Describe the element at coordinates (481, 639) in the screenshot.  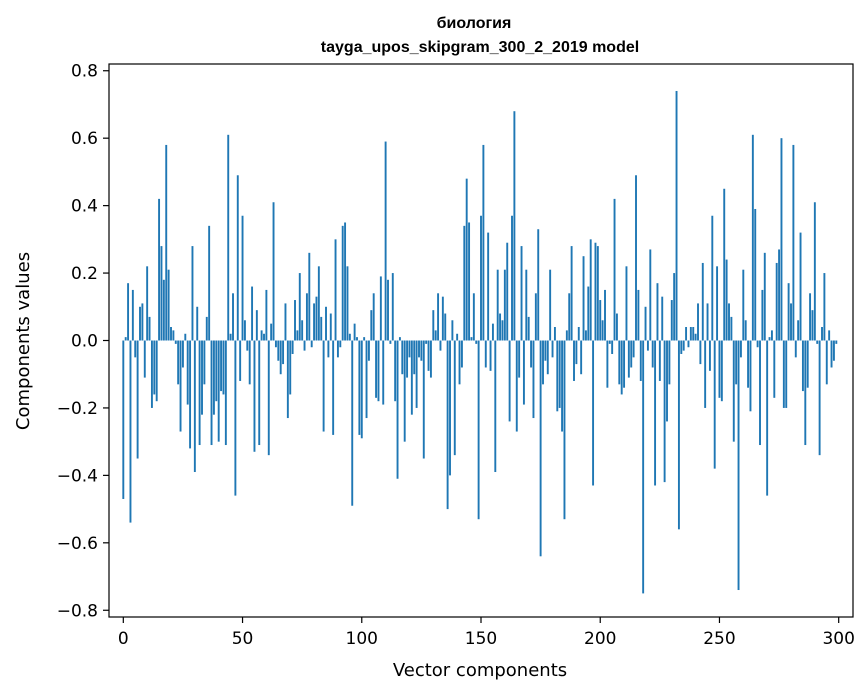
I see `x-tick-label: 150` at that location.